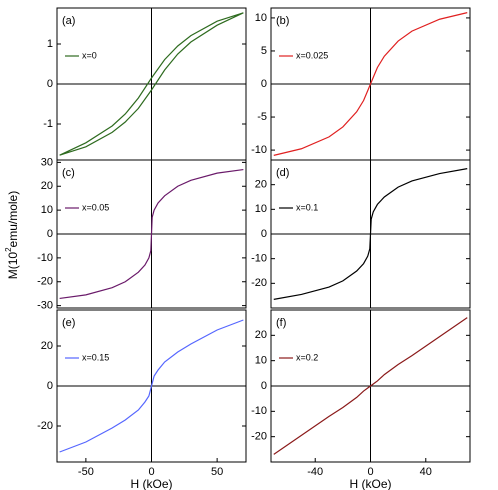 The height and width of the screenshot is (490, 498). Describe the element at coordinates (426, 472) in the screenshot. I see `x-tick-label: 40` at that location.